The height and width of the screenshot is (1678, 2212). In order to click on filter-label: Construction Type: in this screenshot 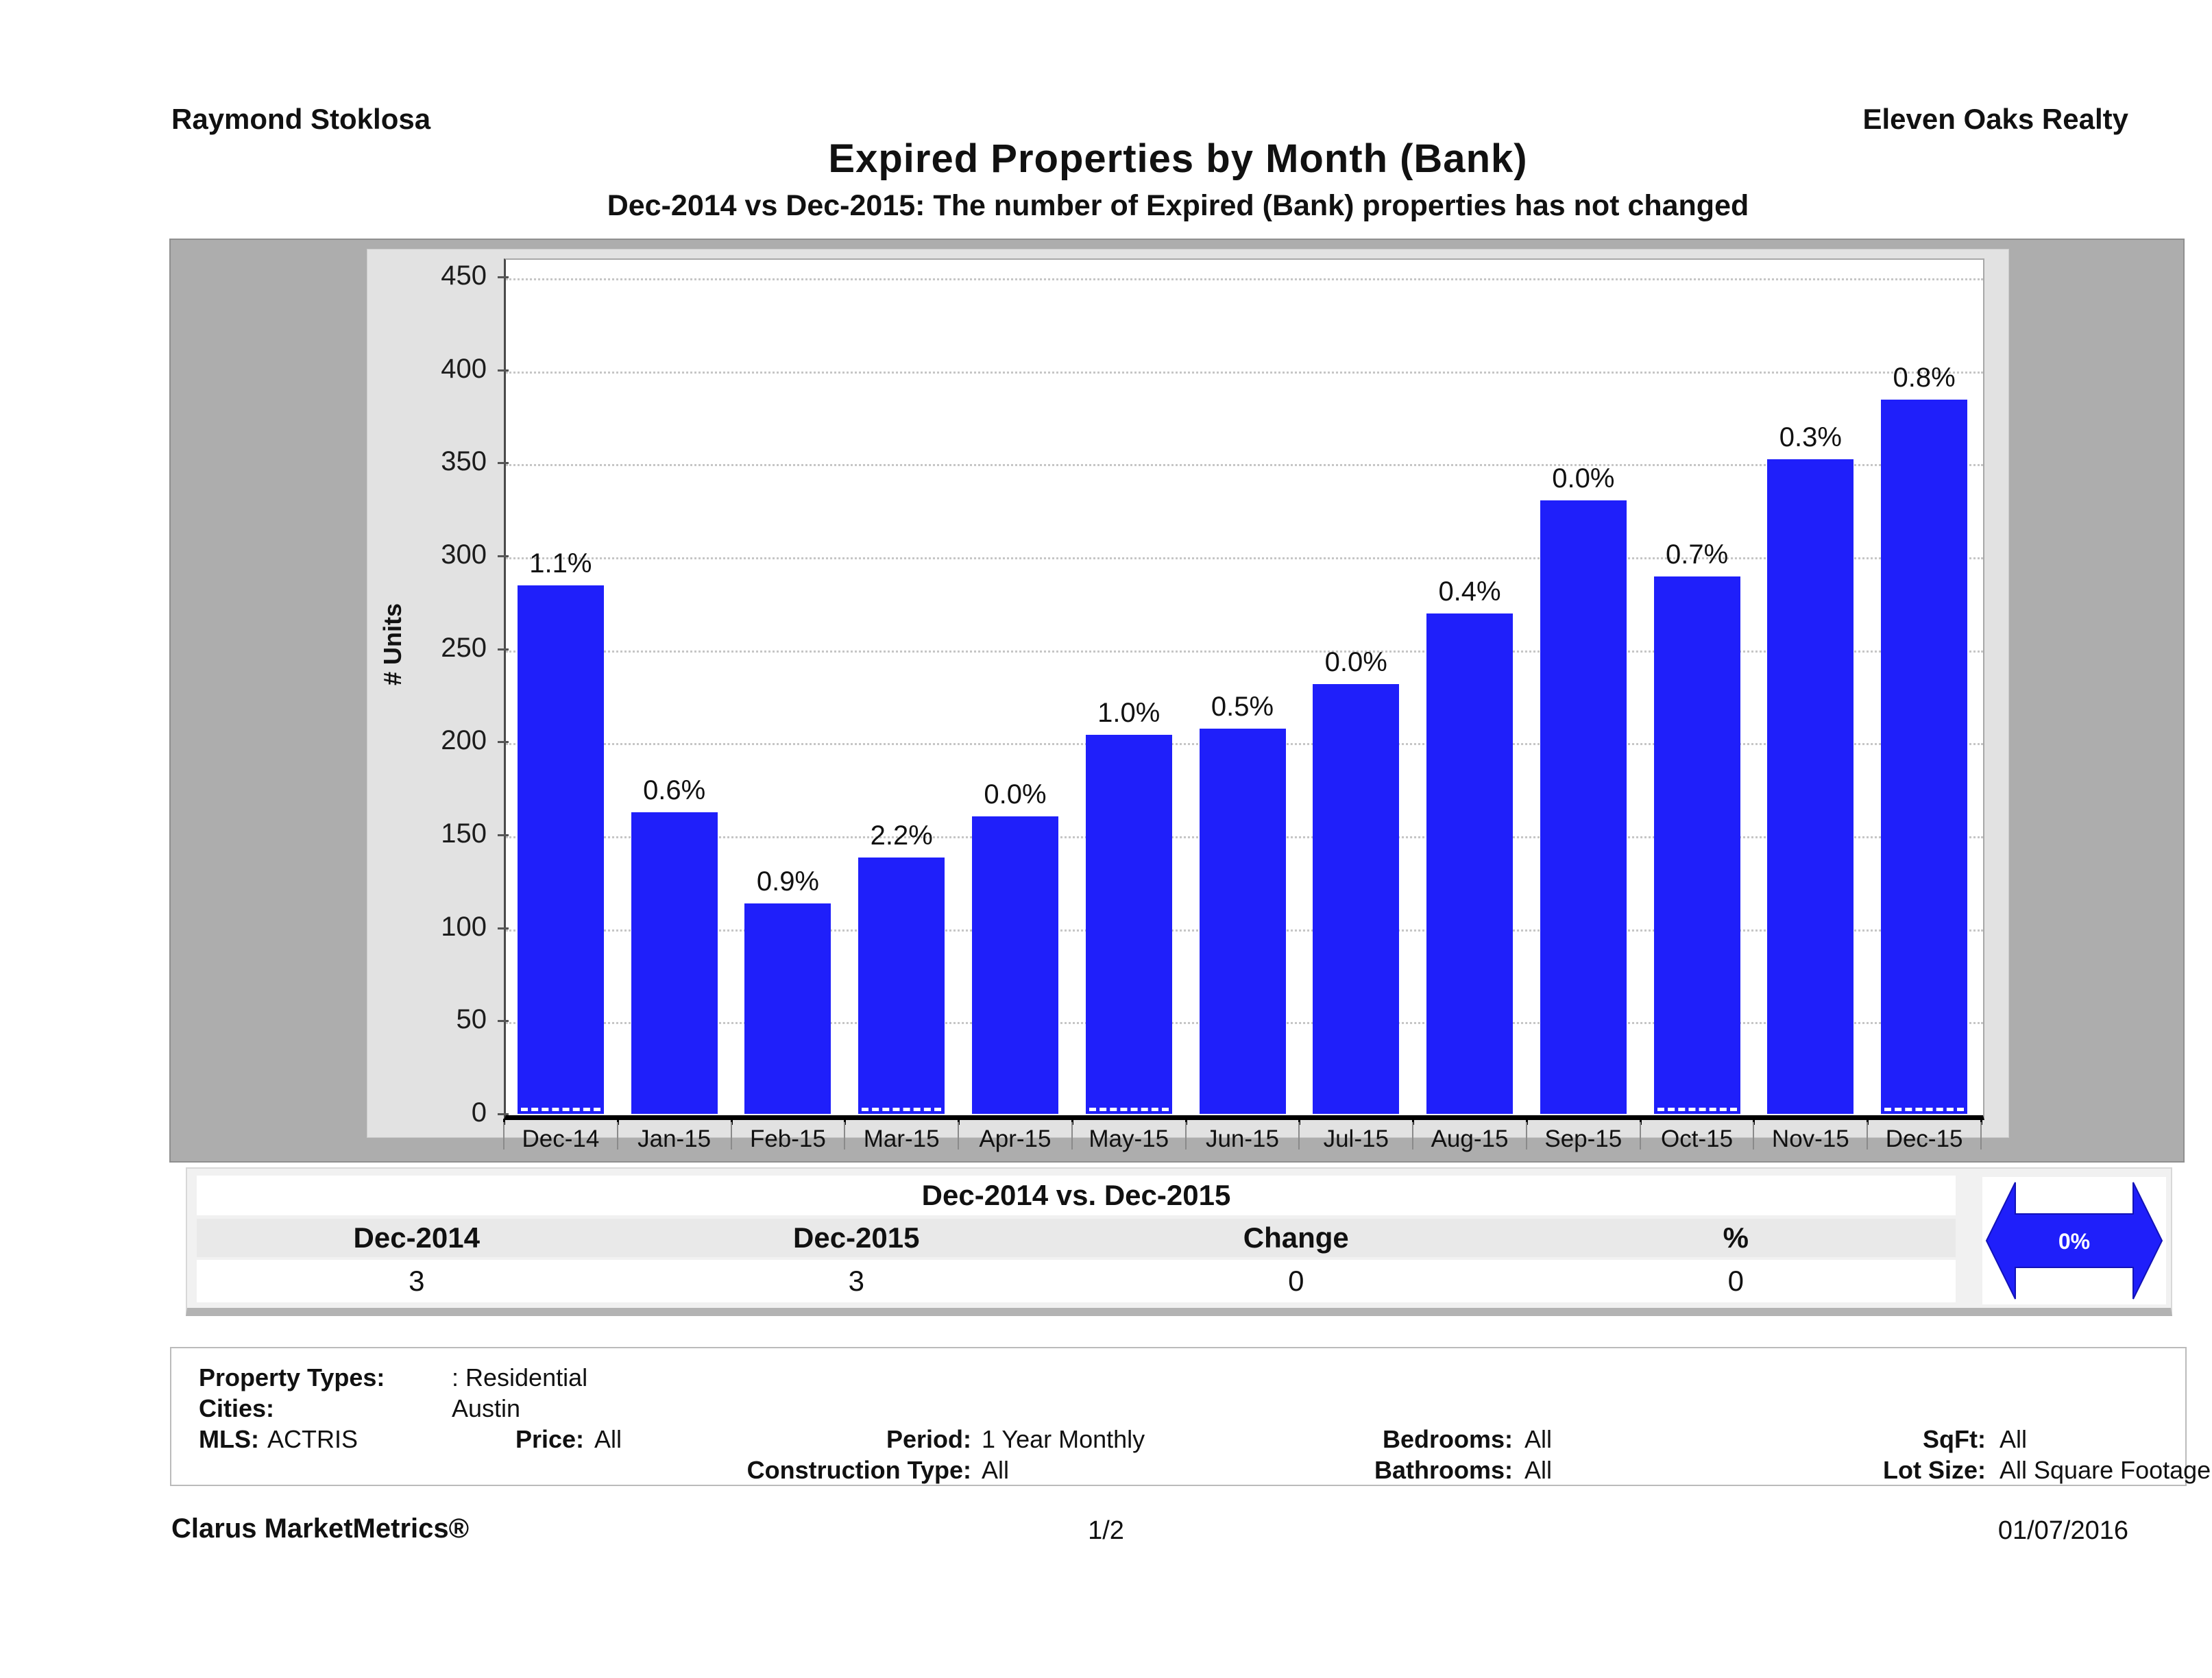, I will do `click(858, 1470)`.